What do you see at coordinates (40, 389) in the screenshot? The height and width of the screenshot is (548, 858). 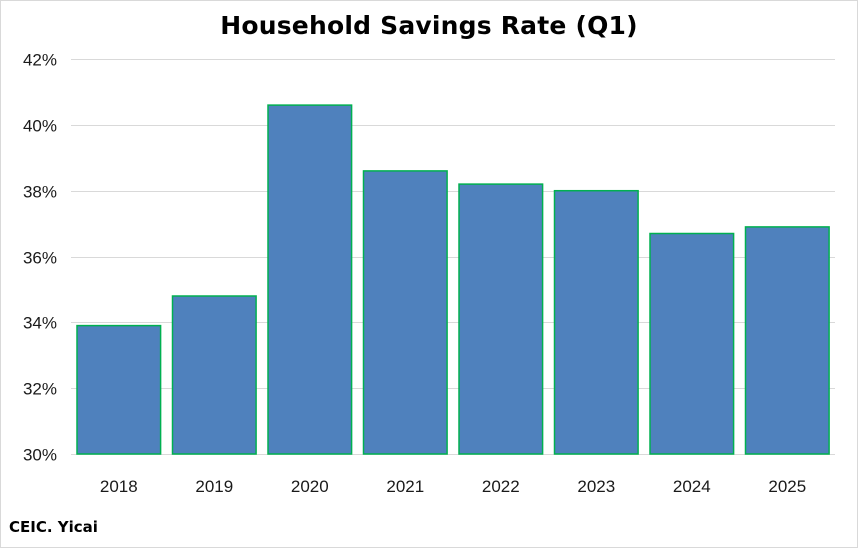 I see `y-tick-label: 32%` at bounding box center [40, 389].